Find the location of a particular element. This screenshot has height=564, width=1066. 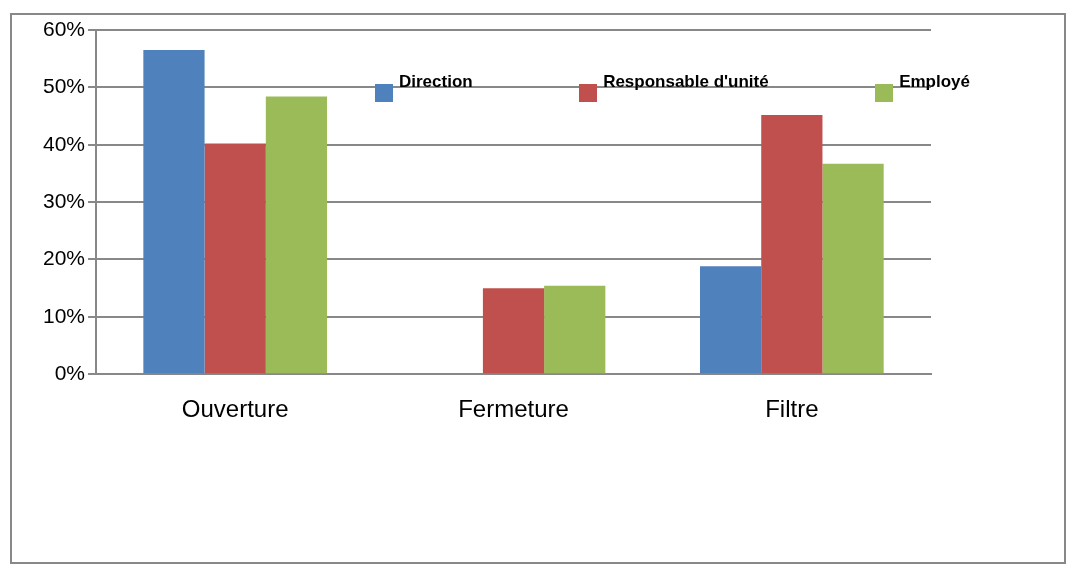

y-tick-label: 0% is located at coordinates (70, 372).